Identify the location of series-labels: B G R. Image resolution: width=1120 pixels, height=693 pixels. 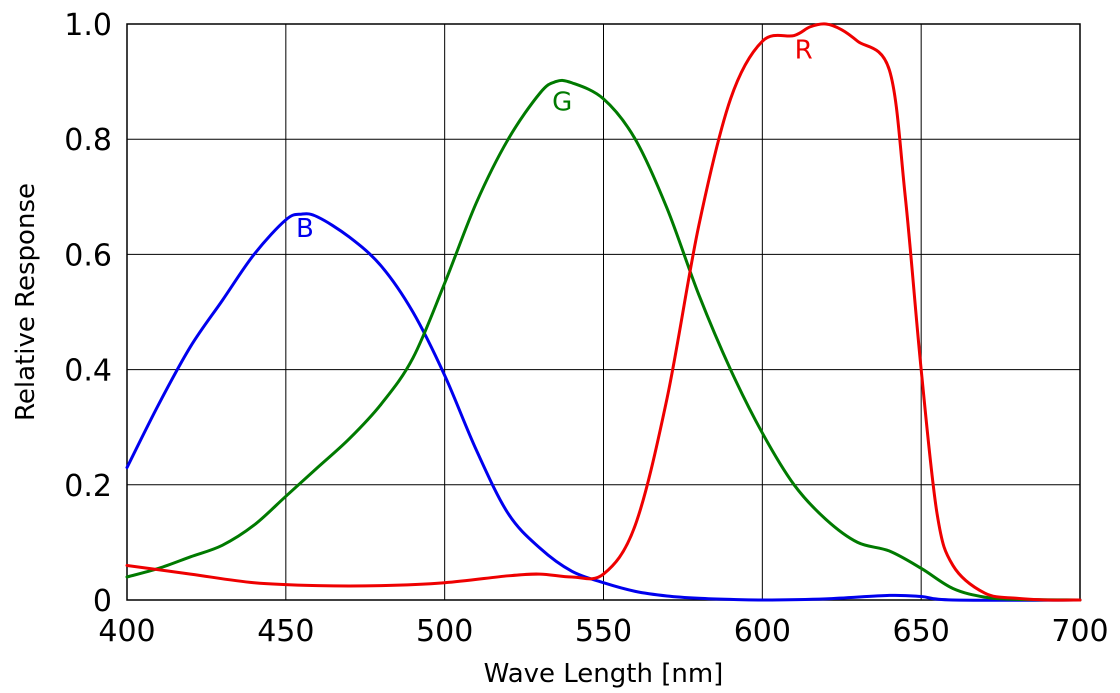
(554, 140).